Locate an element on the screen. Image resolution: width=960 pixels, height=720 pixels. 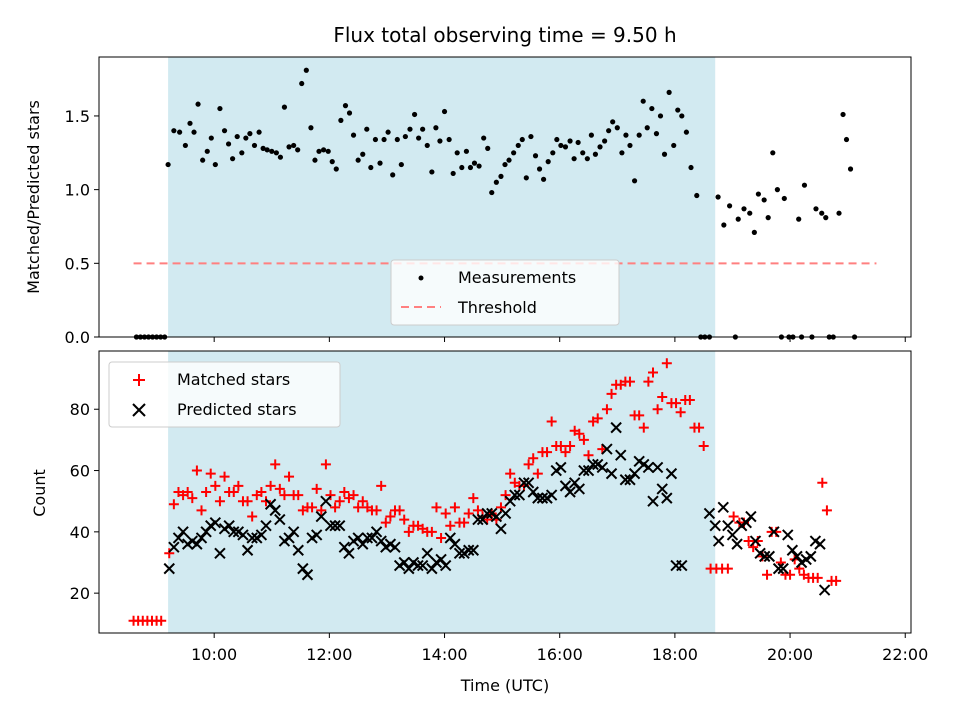
bottom-x-ticks: 10:00 12:00 14:00 16:00 18:00 20:00 22:00 is located at coordinates (559, 648).